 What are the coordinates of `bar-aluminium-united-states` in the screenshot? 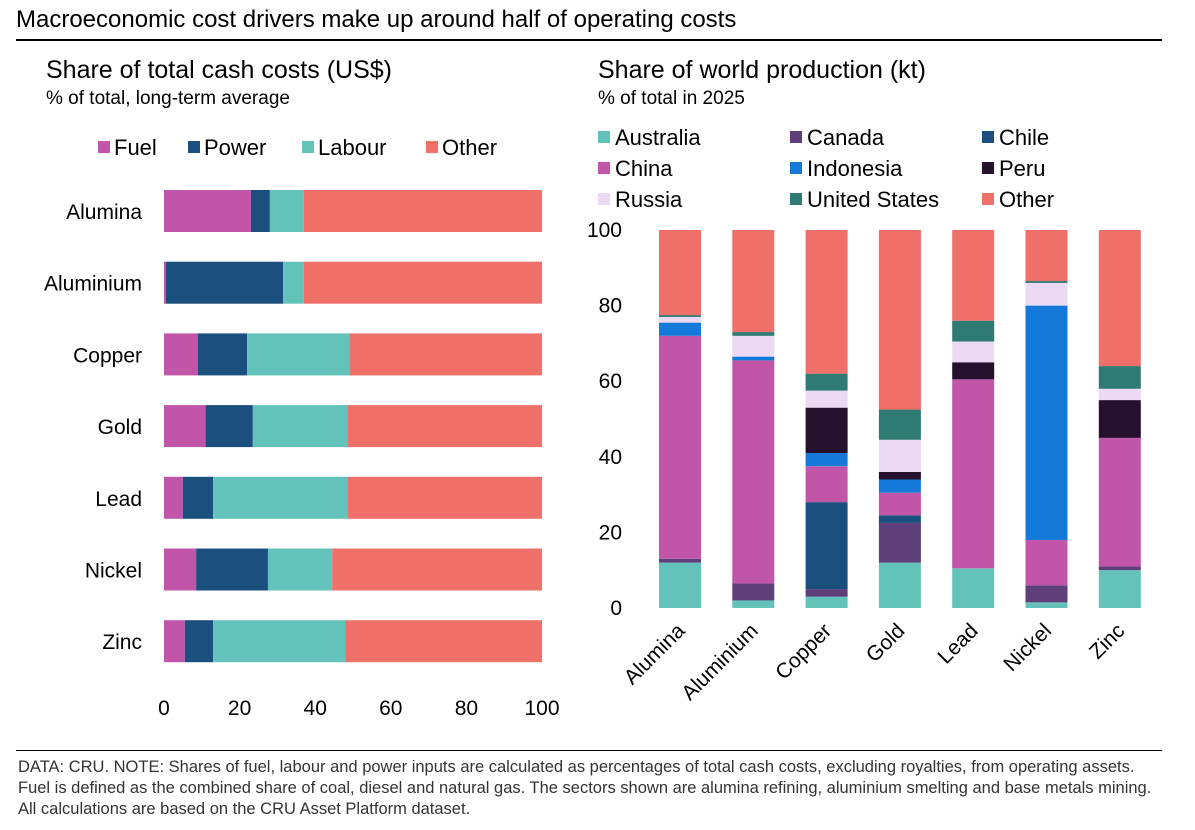 It's located at (753, 334).